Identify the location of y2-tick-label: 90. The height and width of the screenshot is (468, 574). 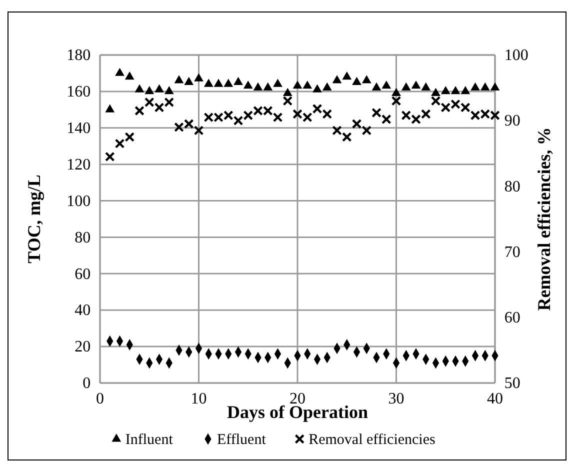
(512, 121).